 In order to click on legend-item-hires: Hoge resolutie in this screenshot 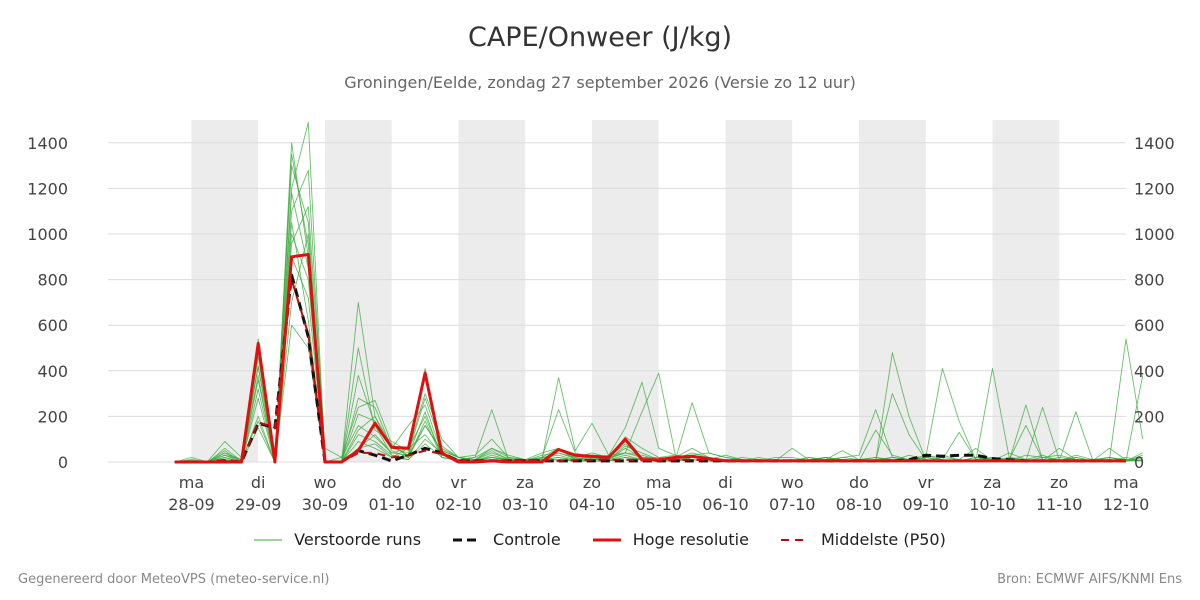, I will do `click(670, 539)`.